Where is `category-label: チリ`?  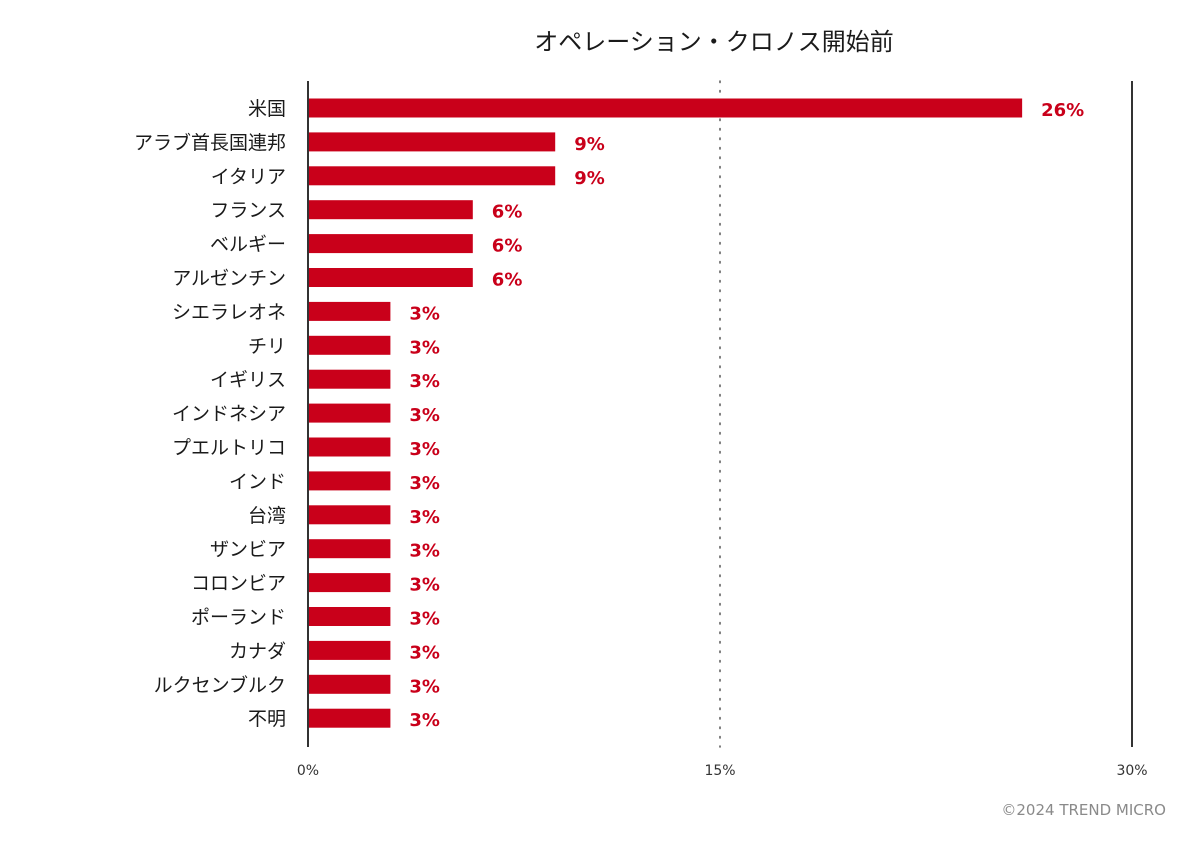
category-label: チリ is located at coordinates (267, 346).